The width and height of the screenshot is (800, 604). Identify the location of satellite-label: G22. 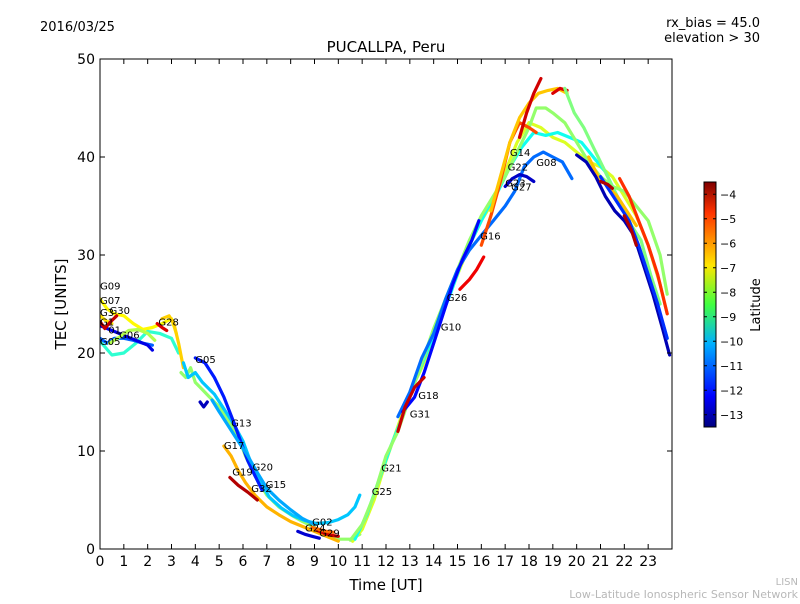
(518, 168).